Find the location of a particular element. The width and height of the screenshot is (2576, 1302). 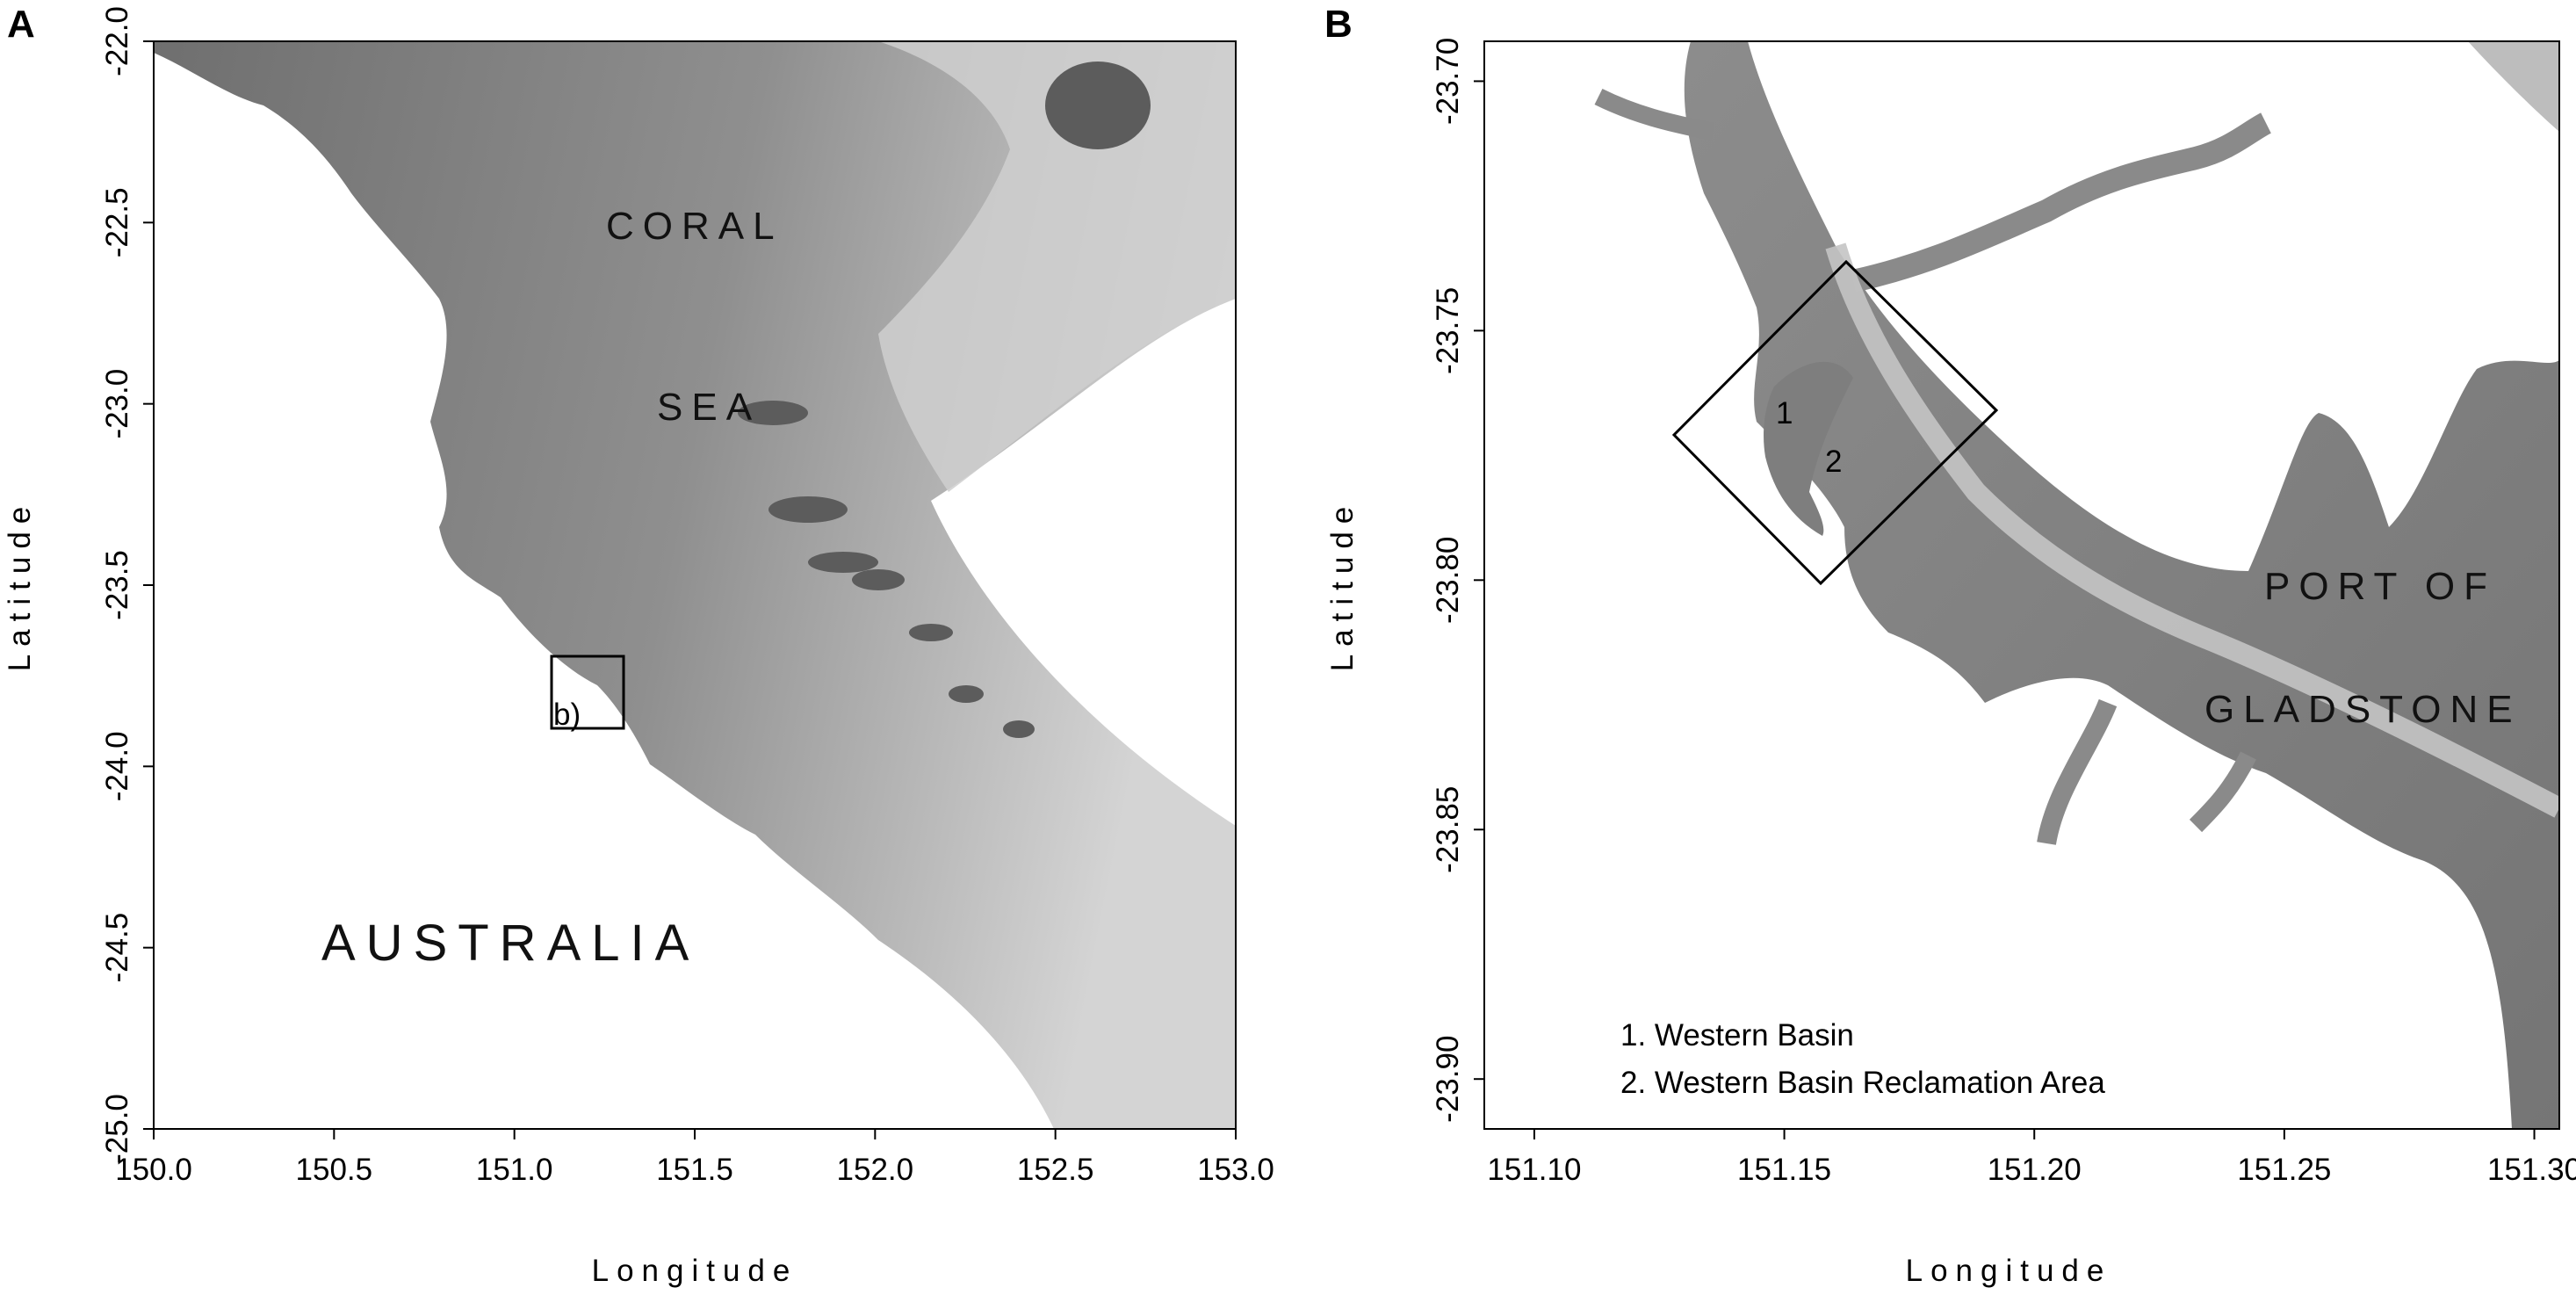

x-tick-label: 150.5 is located at coordinates (334, 1170).